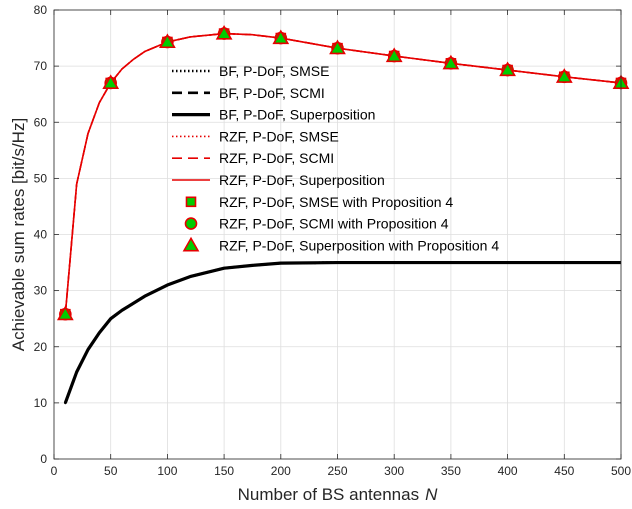 The width and height of the screenshot is (632, 509). What do you see at coordinates (279, 136) in the screenshot?
I see `legend-label: RZF, P-DoF, SMSE` at bounding box center [279, 136].